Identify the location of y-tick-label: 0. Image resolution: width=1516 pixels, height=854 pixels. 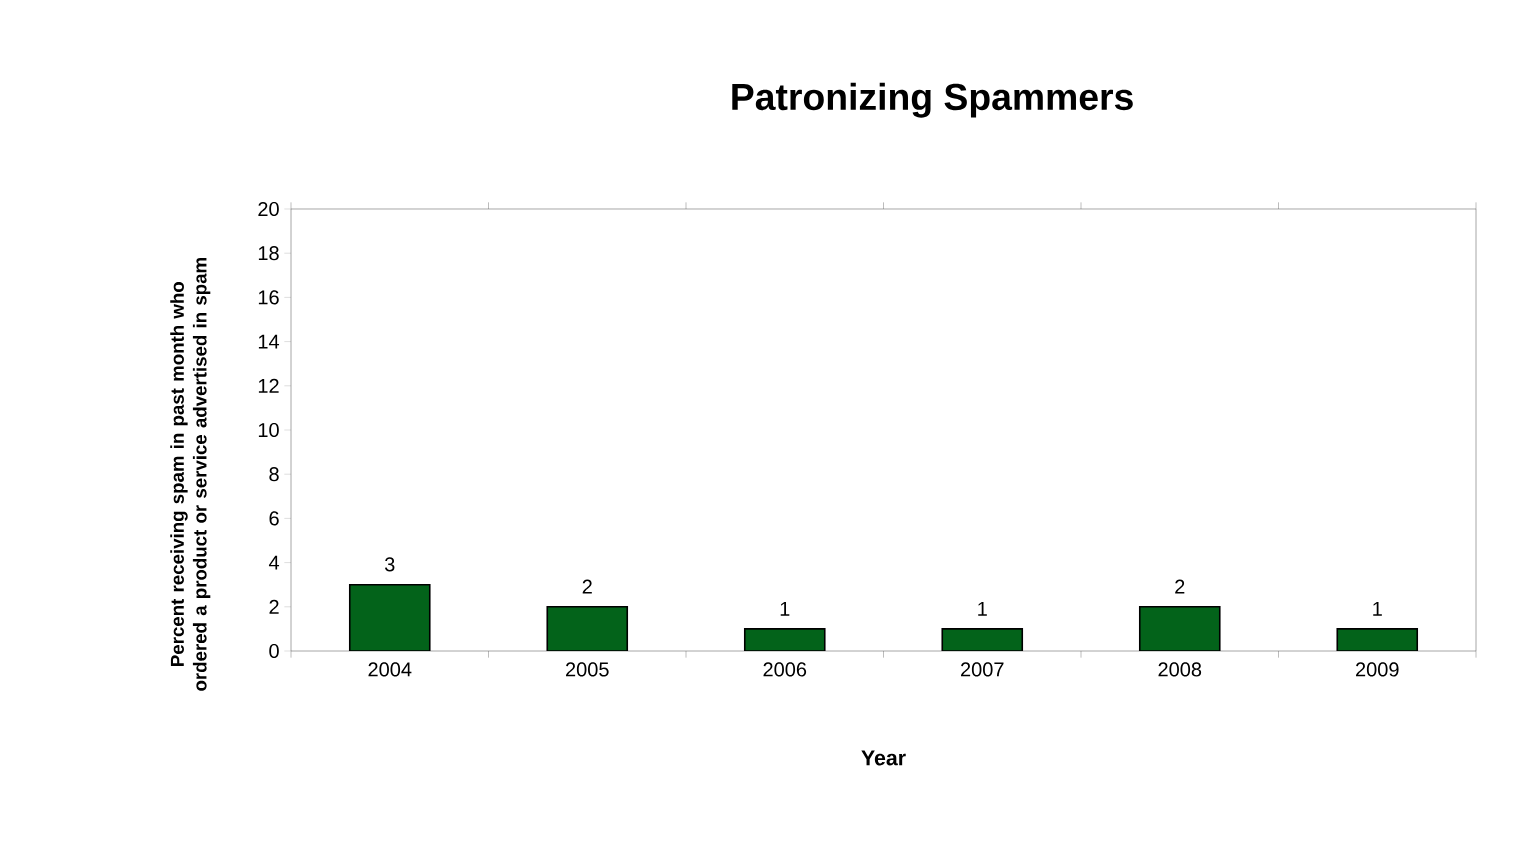
(274, 651).